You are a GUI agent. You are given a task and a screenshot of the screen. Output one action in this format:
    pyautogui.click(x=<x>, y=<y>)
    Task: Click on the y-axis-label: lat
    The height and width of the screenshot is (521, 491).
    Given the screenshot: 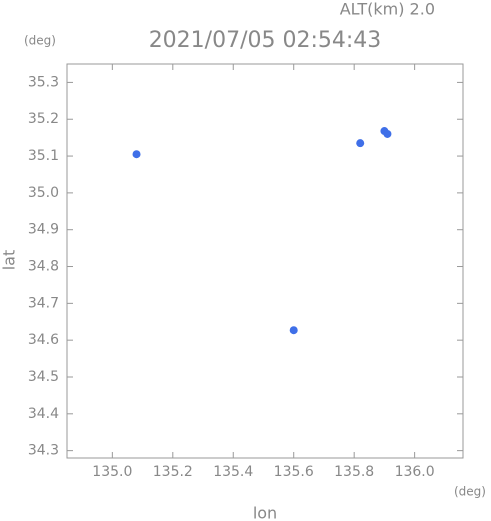 What is the action you would take?
    pyautogui.click(x=9, y=260)
    